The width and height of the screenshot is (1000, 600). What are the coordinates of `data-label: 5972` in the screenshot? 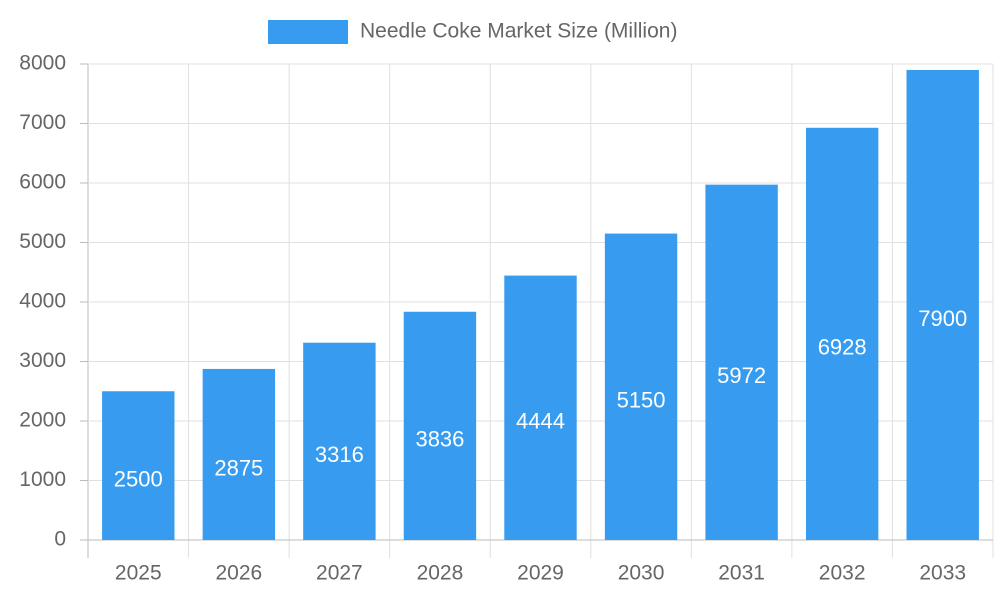 It's located at (741, 375).